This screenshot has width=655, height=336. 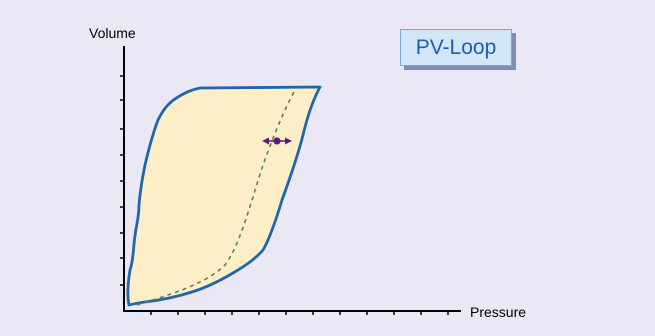 I want to click on y-axis-ticks, so click(x=122, y=180).